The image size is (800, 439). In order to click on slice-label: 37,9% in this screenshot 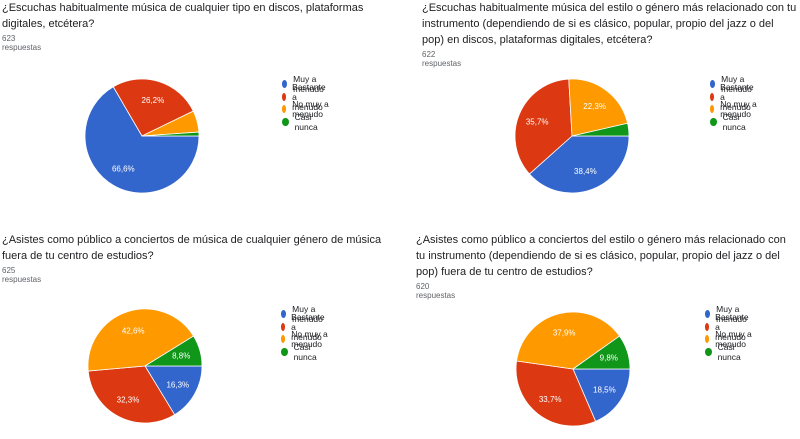, I will do `click(564, 332)`.